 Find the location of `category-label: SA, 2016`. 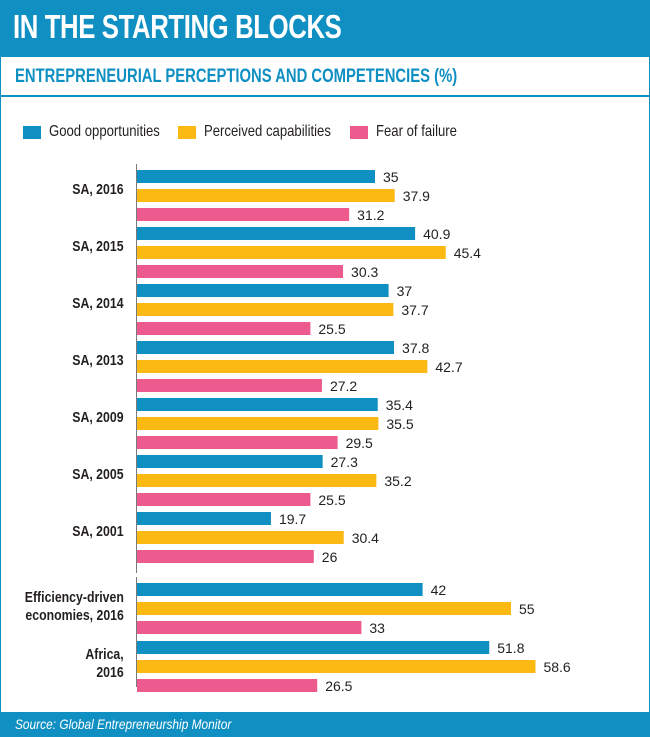

category-label: SA, 2016 is located at coordinates (98, 189).